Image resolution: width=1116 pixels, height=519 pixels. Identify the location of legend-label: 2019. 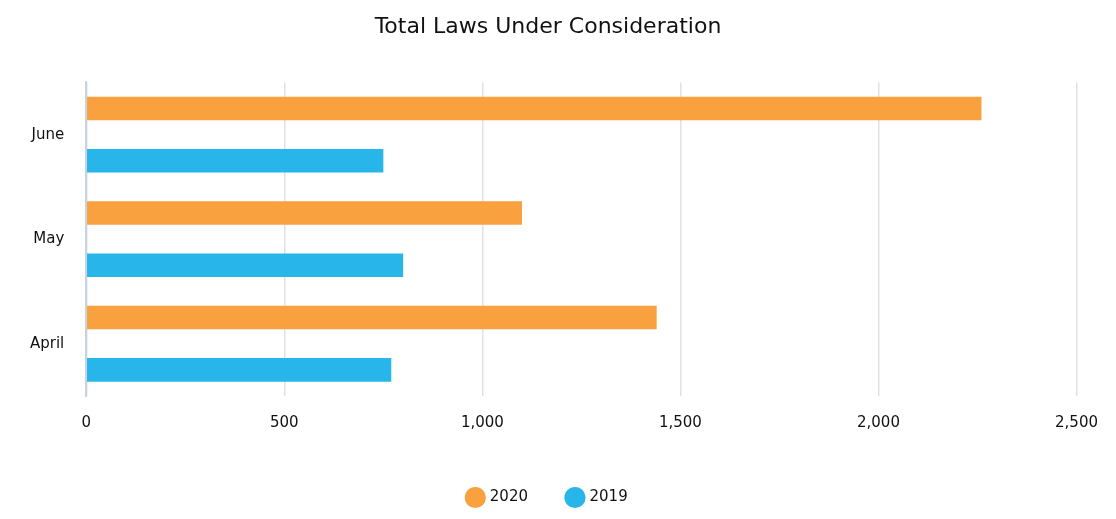
(608, 496).